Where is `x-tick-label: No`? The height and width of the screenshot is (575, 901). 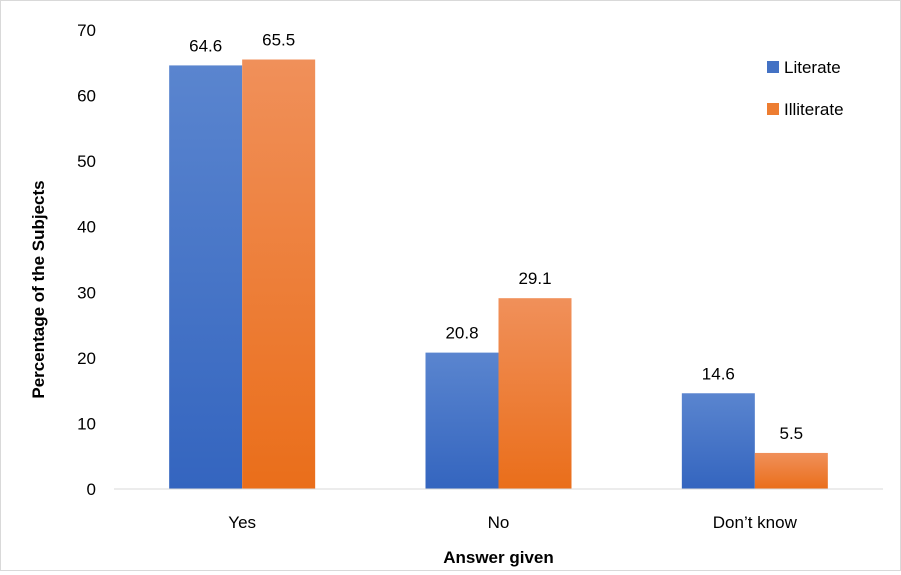 x-tick-label: No is located at coordinates (499, 522).